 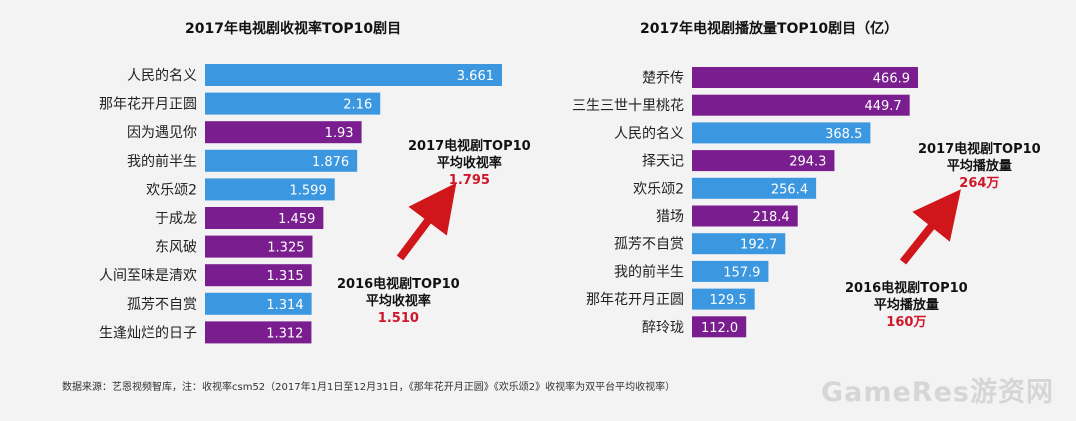 What do you see at coordinates (663, 79) in the screenshot?
I see `right-category-label-1: 楚乔传` at bounding box center [663, 79].